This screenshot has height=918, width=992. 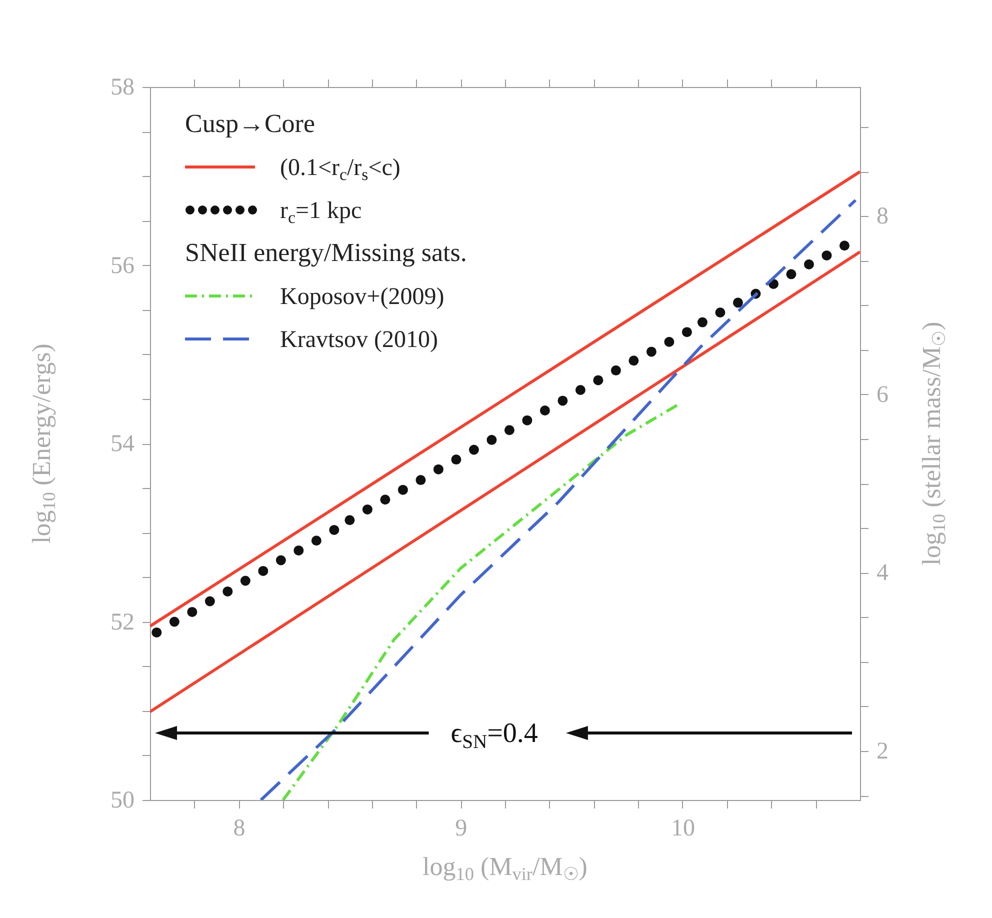 I want to click on legend-label: Koposov+(2009), so click(x=362, y=297).